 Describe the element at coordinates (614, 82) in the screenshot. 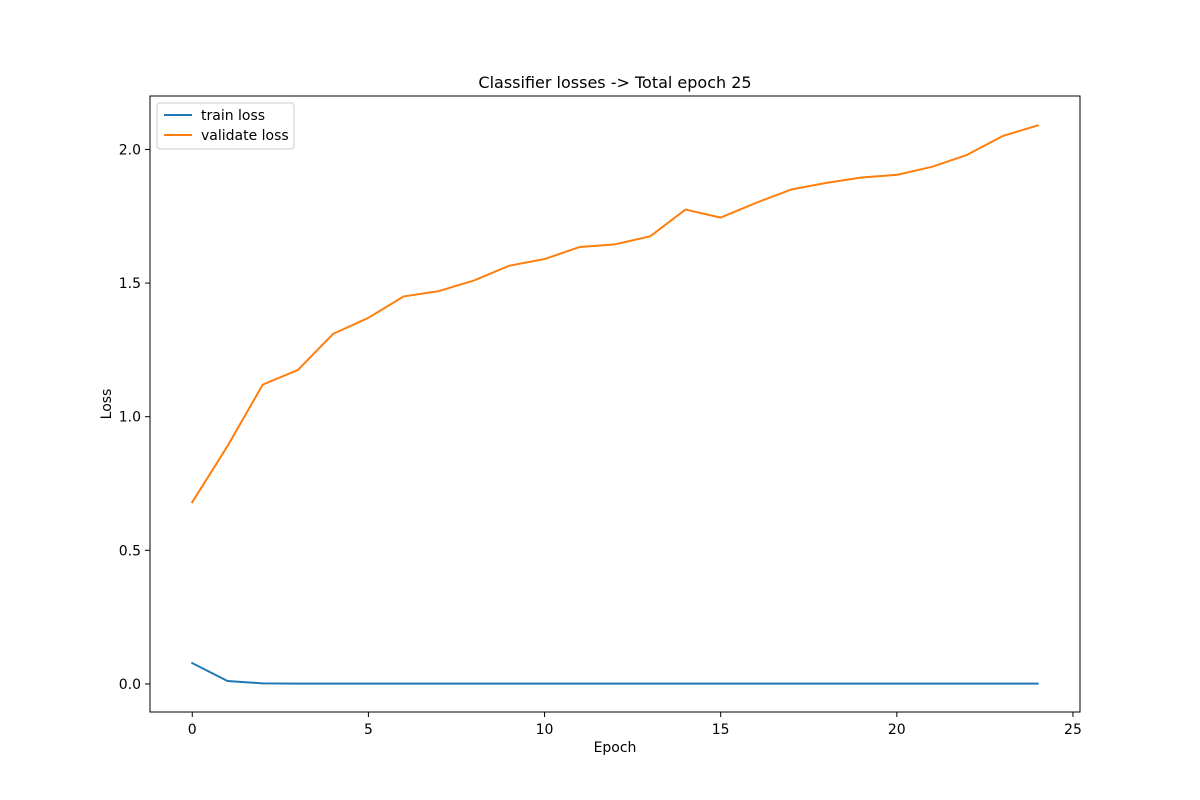

I see `chart-title: Classifier losses -> Total epoch 25` at that location.